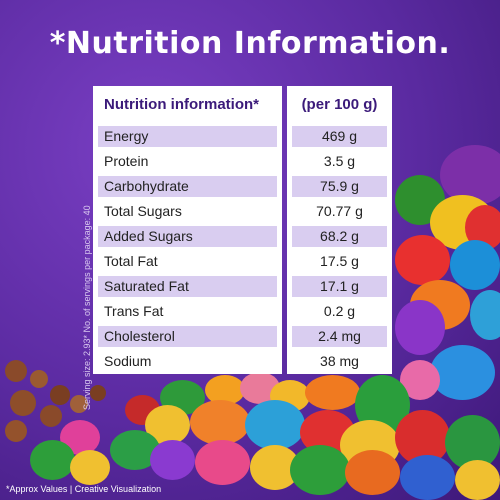 Image resolution: width=500 pixels, height=500 pixels. I want to click on table-row-name: Total Fat, so click(131, 261).